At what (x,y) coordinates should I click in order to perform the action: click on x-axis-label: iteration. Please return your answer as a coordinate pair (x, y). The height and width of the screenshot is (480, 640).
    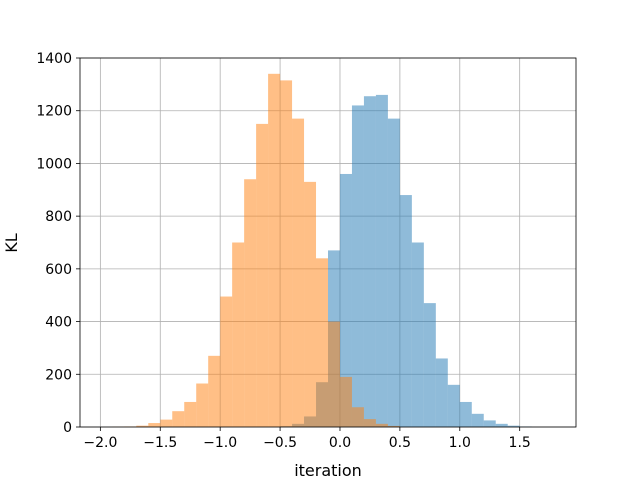
    Looking at the image, I should click on (328, 470).